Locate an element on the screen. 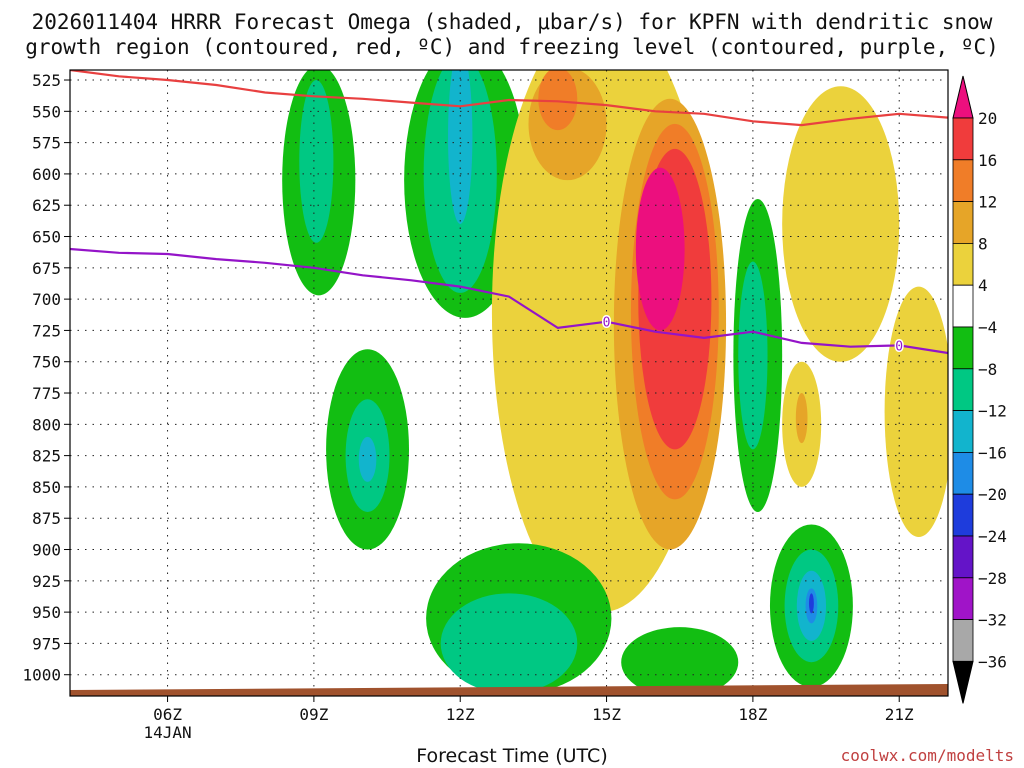  date-label-day: 14JAN is located at coordinates (167, 731).